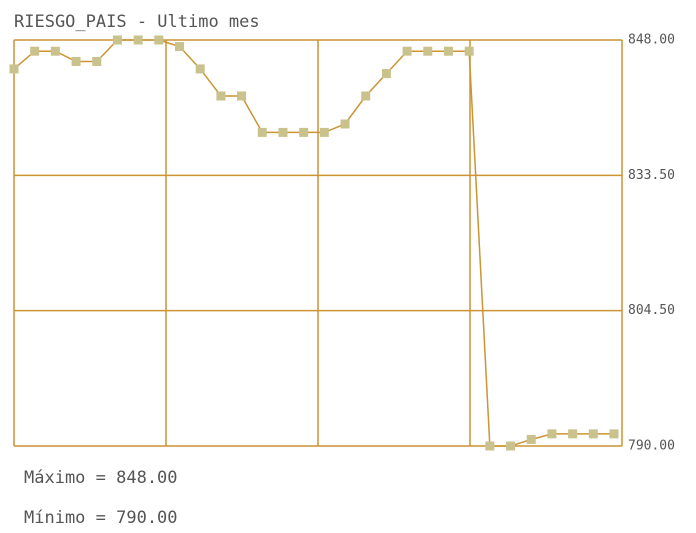  What do you see at coordinates (651, 310) in the screenshot?
I see `y-tick-label: 804.50` at bounding box center [651, 310].